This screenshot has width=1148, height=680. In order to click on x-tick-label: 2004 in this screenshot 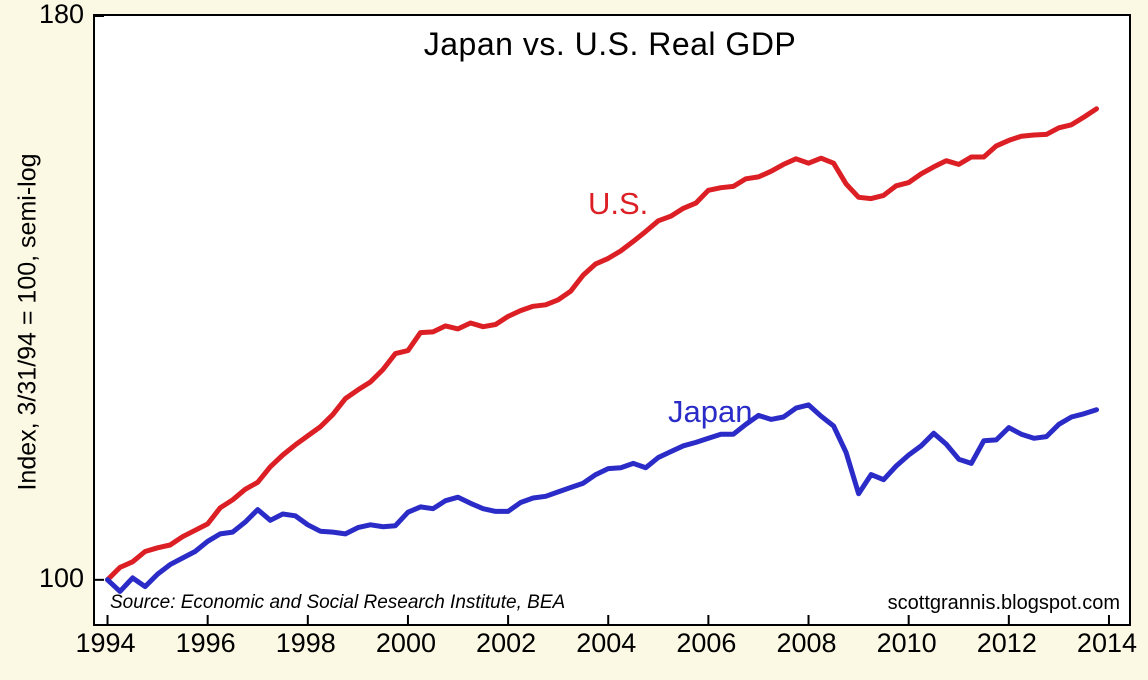, I will do `click(606, 643)`.